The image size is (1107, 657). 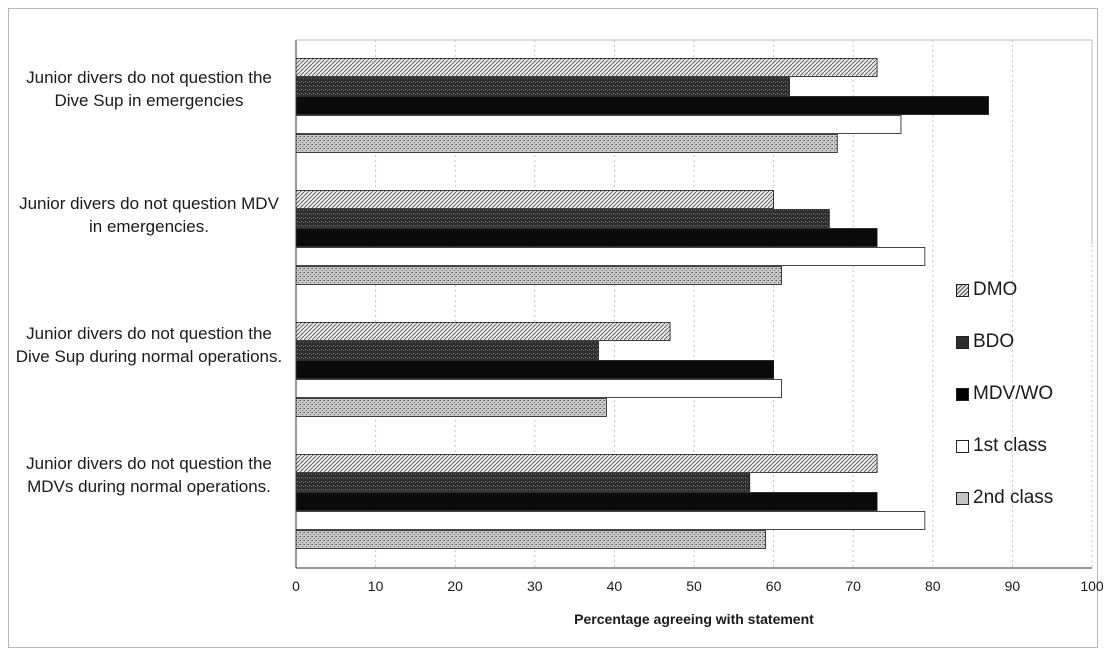 What do you see at coordinates (1026, 342) in the screenshot?
I see `legend-item-bdo: BDO` at bounding box center [1026, 342].